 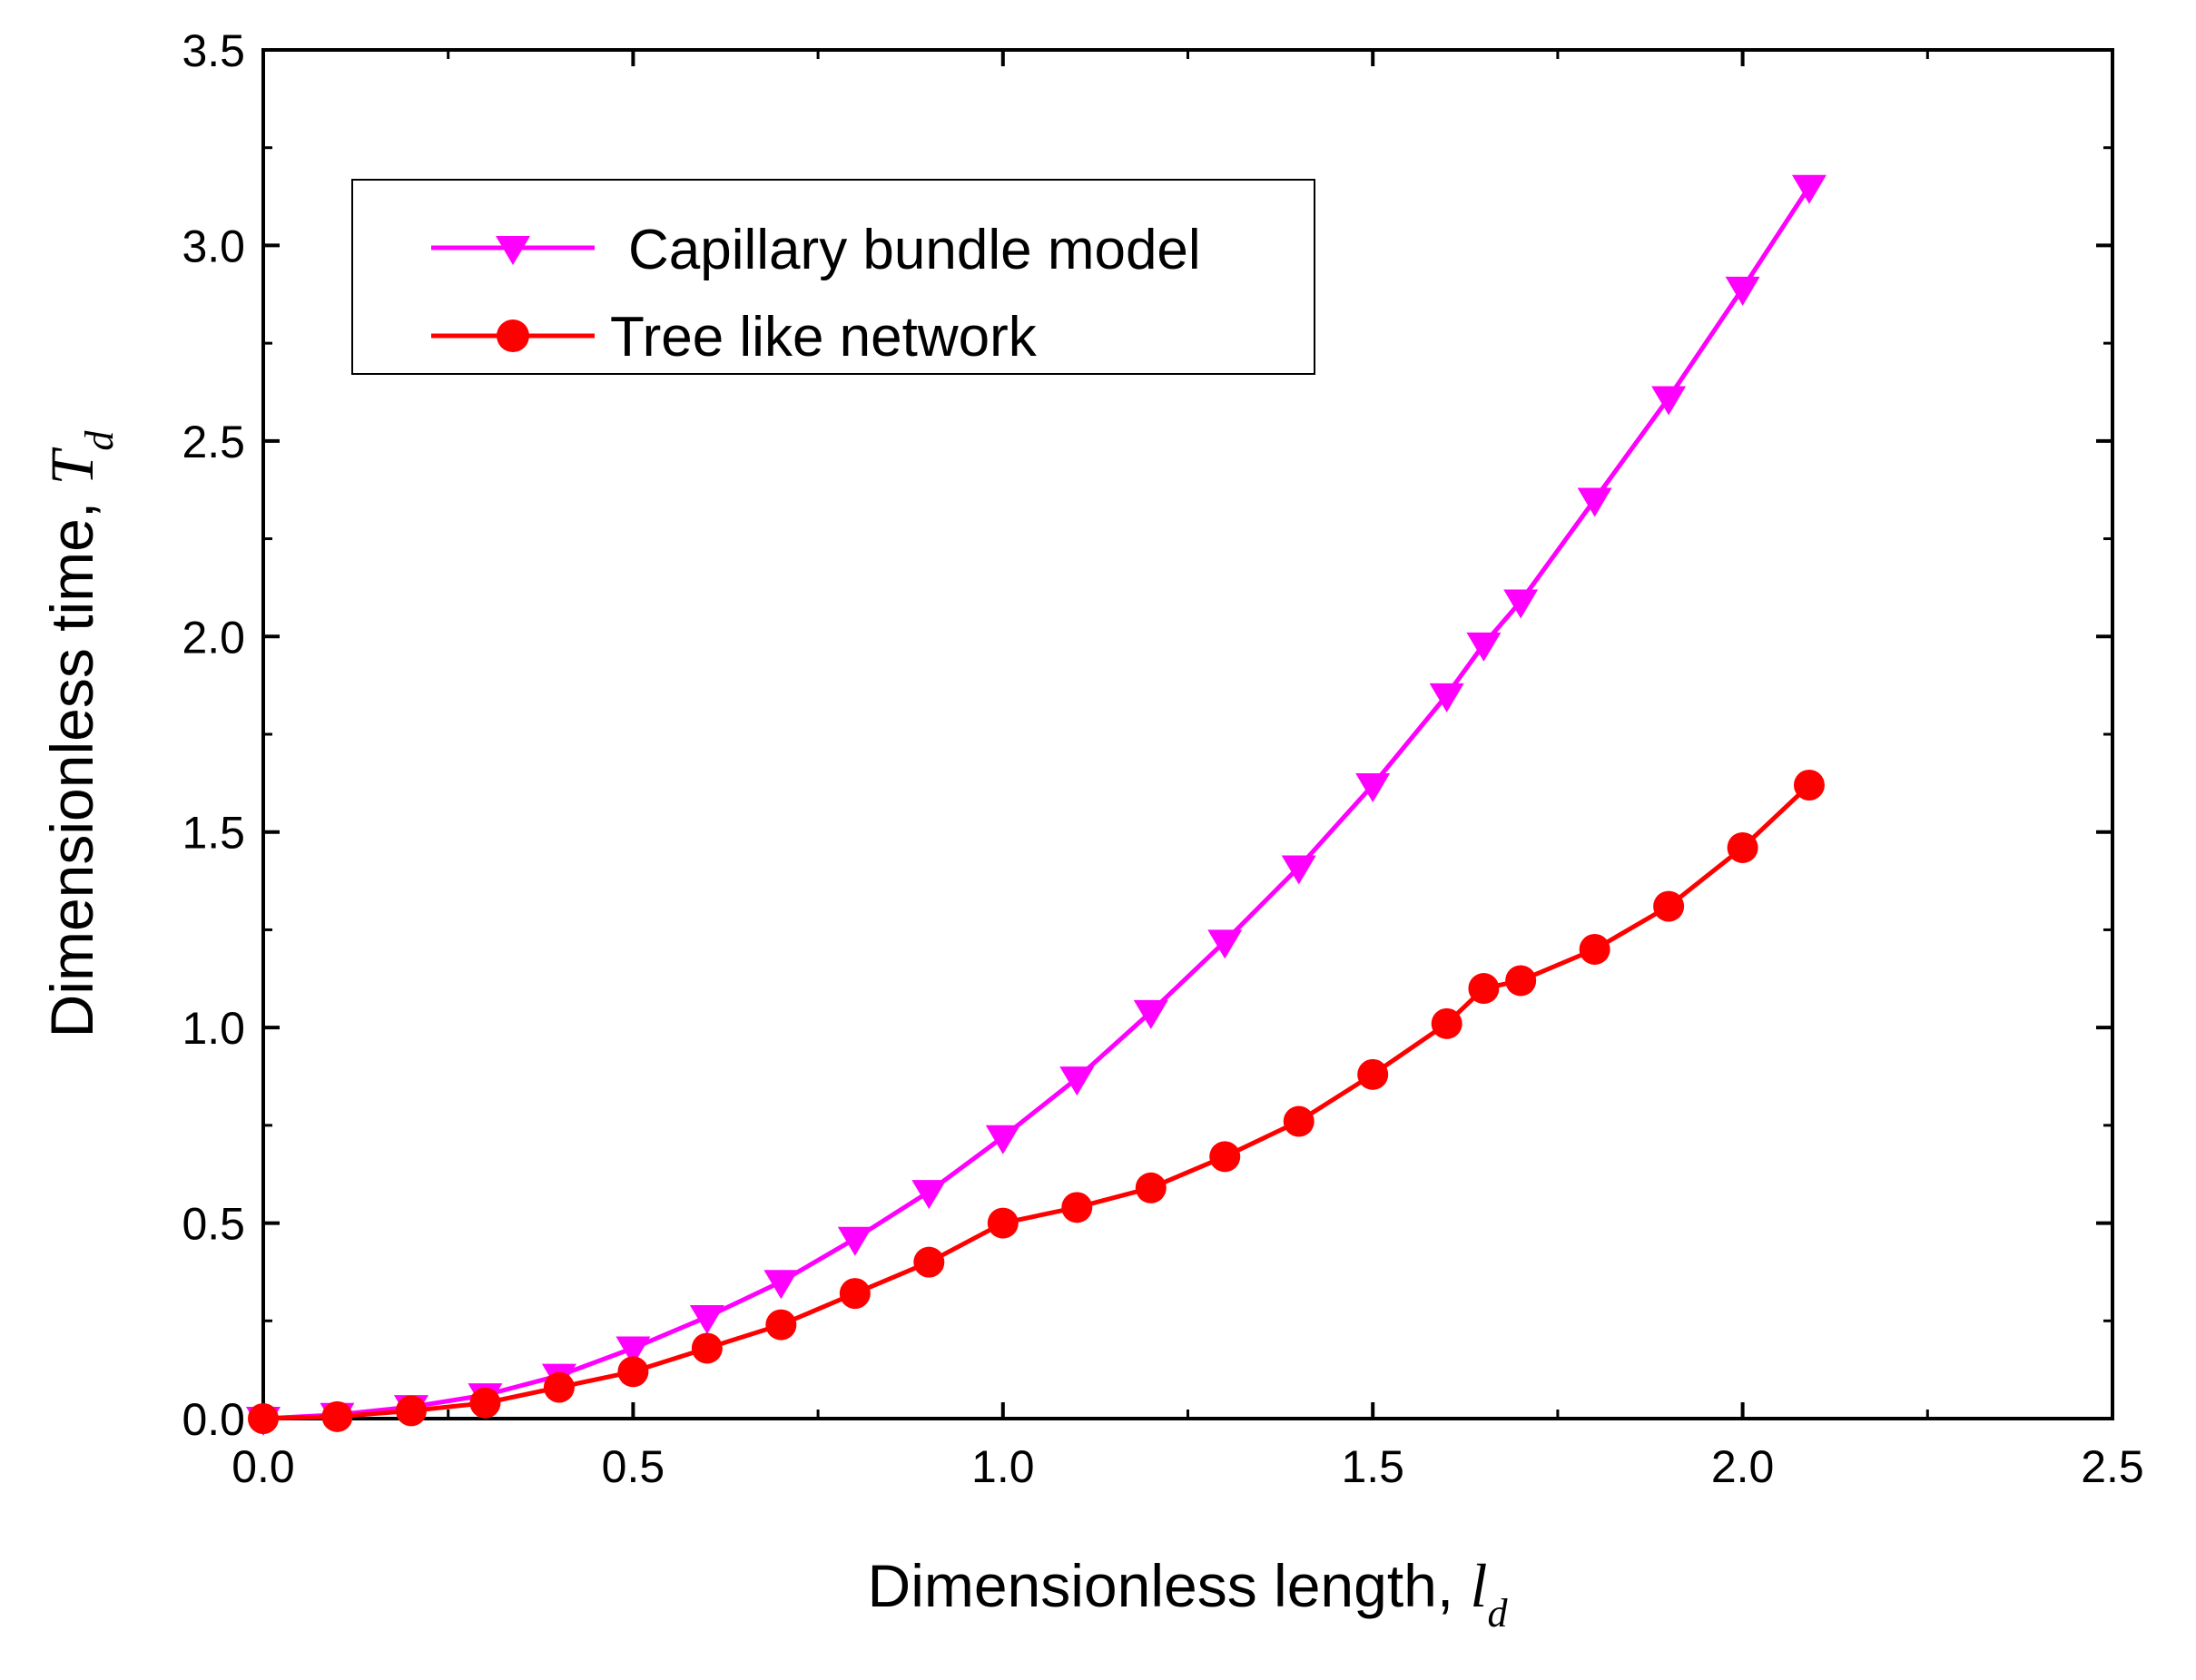 What do you see at coordinates (1189, 1593) in the screenshot?
I see `x-axis-title: Dimensionless length, ld` at bounding box center [1189, 1593].